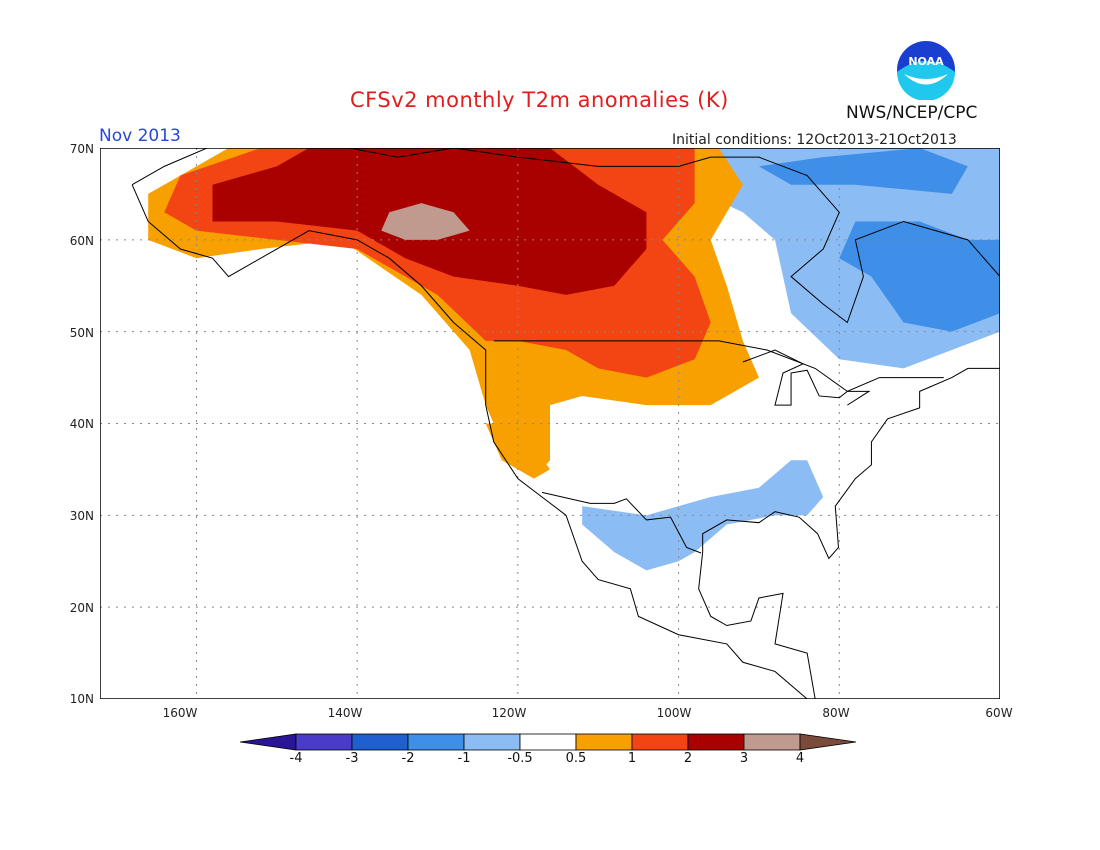 The height and width of the screenshot is (850, 1100). What do you see at coordinates (408, 758) in the screenshot?
I see `colorbar-tick-label: -2` at bounding box center [408, 758].